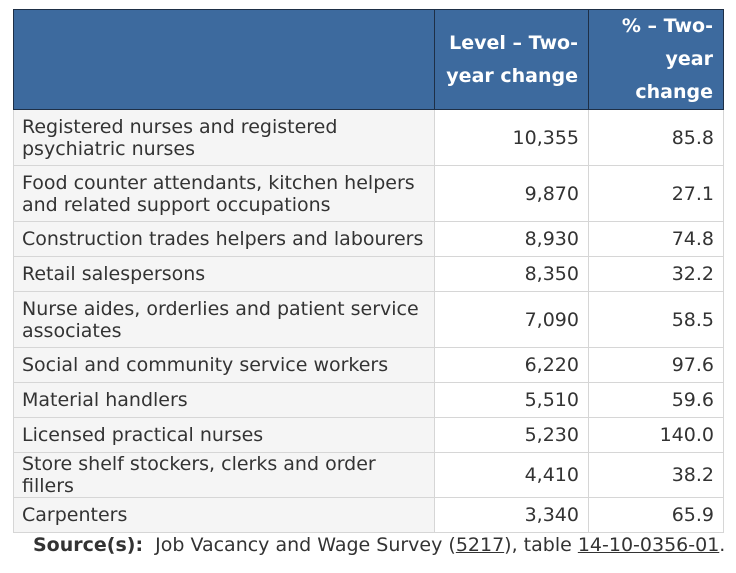 The height and width of the screenshot is (573, 736). I want to click on occupation-cell: Material handlers, so click(224, 400).